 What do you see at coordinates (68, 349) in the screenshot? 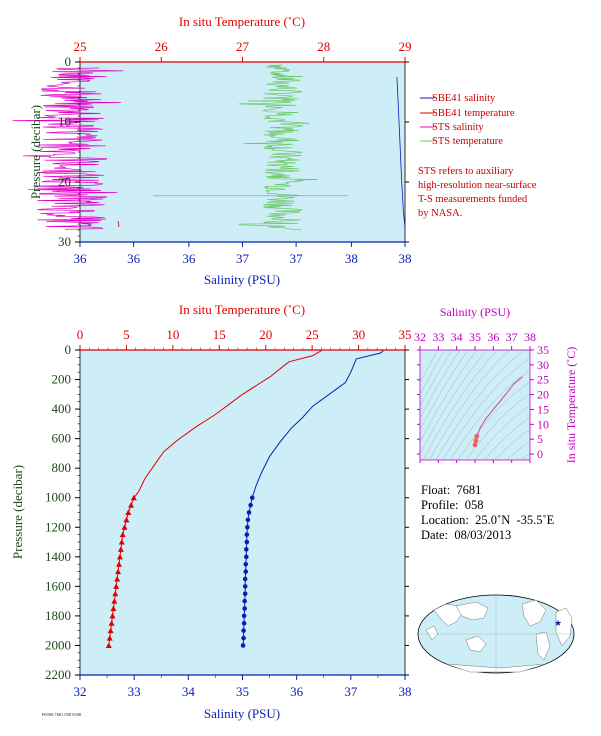
I see `deep-pressure-tick-label: 0` at bounding box center [68, 349].